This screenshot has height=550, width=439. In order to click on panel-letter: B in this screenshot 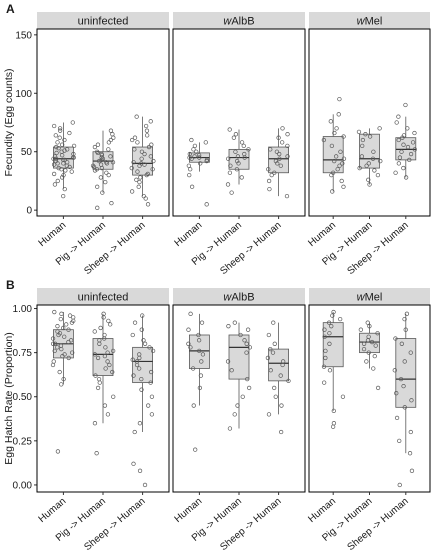, I will do `click(10, 285)`.